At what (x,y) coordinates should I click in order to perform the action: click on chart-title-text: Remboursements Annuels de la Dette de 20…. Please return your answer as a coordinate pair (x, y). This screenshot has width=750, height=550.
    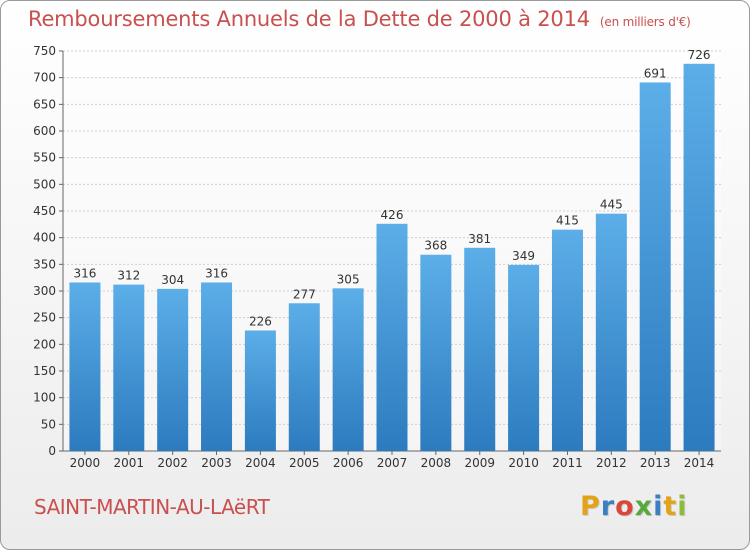
    Looking at the image, I should click on (309, 19).